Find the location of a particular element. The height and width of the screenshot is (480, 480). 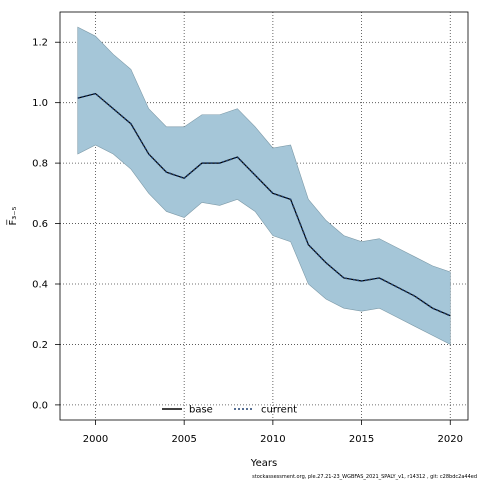

x-tick-label: 2015 is located at coordinates (361, 439).